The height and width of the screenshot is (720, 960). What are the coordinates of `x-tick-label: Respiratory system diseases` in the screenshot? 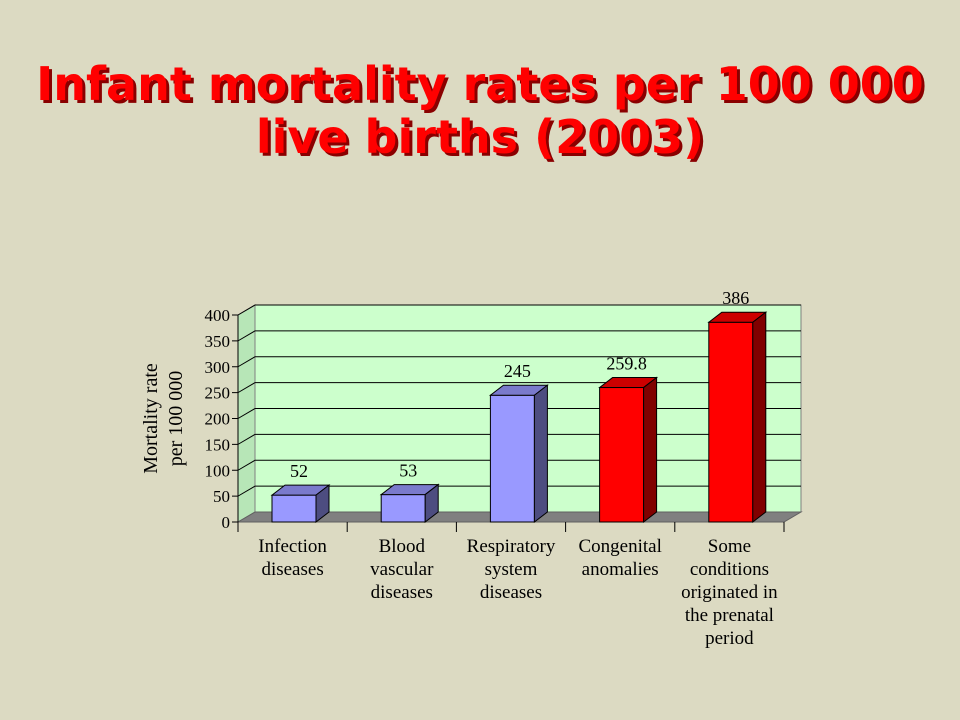 It's located at (511, 569).